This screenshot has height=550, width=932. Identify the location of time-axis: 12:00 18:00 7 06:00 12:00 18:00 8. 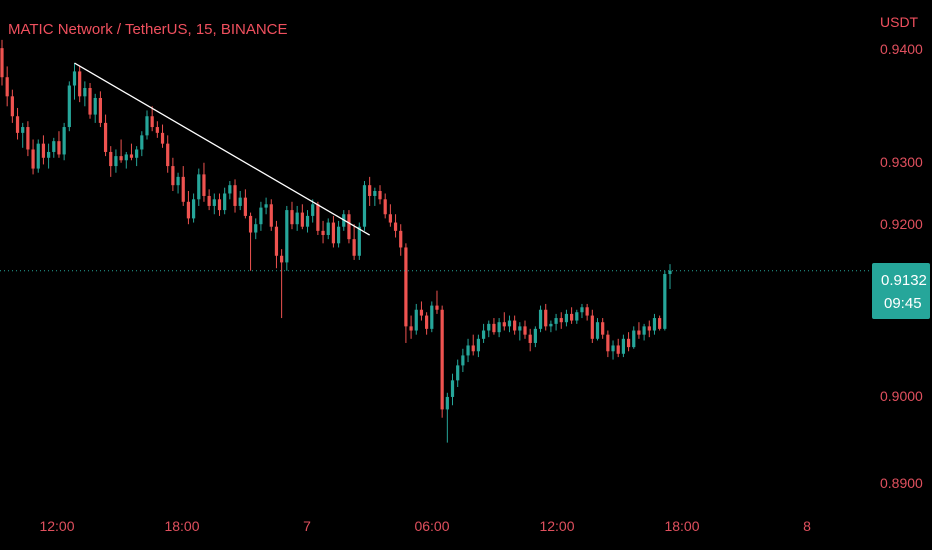
(425, 526).